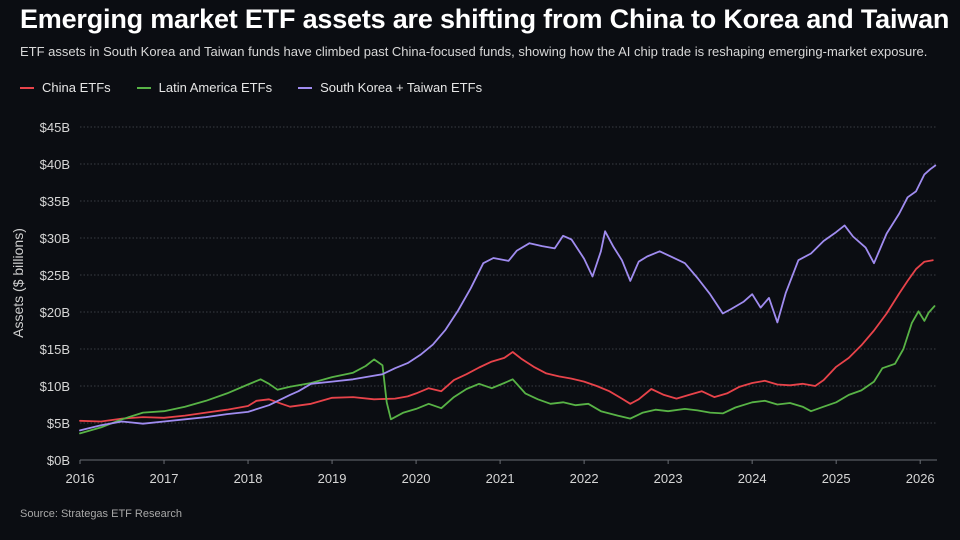 This screenshot has width=960, height=540. Describe the element at coordinates (55, 201) in the screenshot. I see `y-tick-label: $35B` at that location.